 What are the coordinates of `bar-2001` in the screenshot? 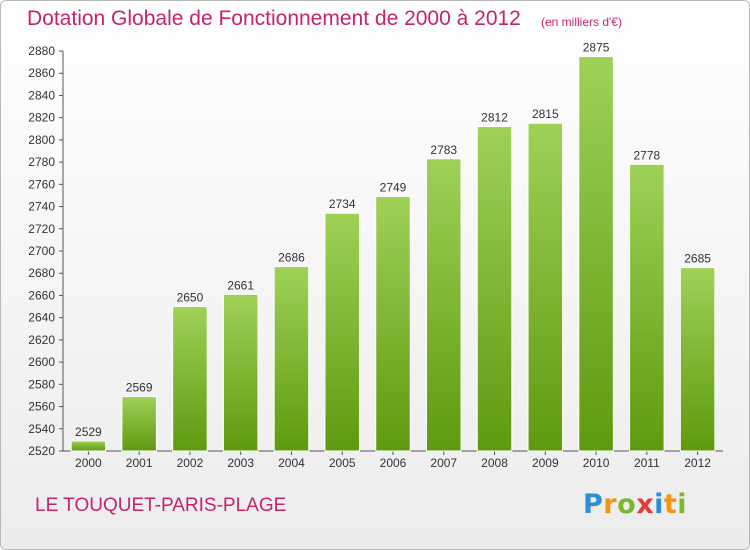 It's located at (139, 424).